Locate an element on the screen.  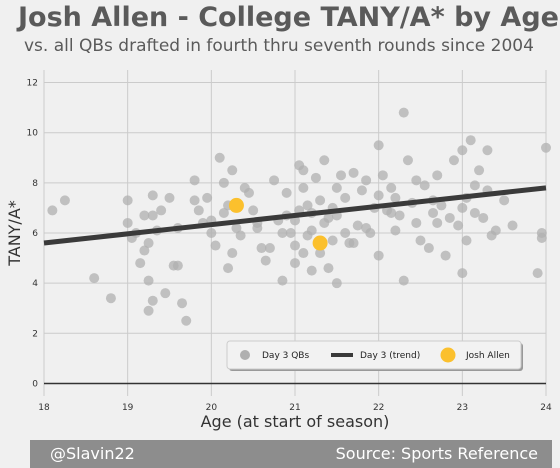
x-tick-label: 21 is located at coordinates (294, 408).